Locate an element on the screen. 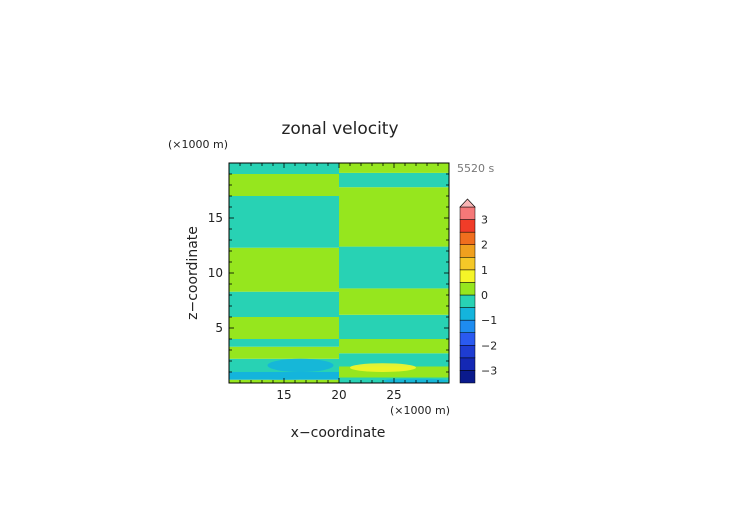 The image size is (752, 532). colorbar: 3 2 1 0 −1 −2 −3 is located at coordinates (478, 291).